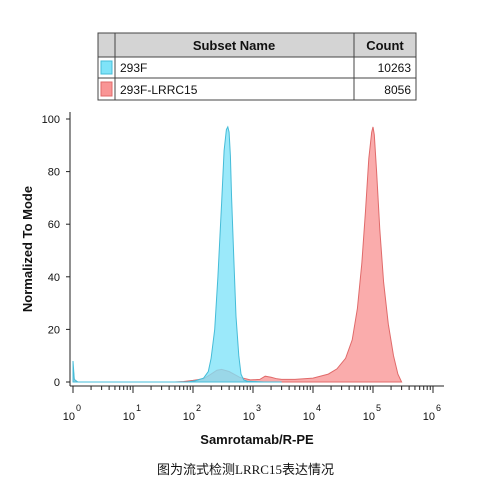 This screenshot has width=491, height=490. I want to click on legend-header-row, so click(257, 45).